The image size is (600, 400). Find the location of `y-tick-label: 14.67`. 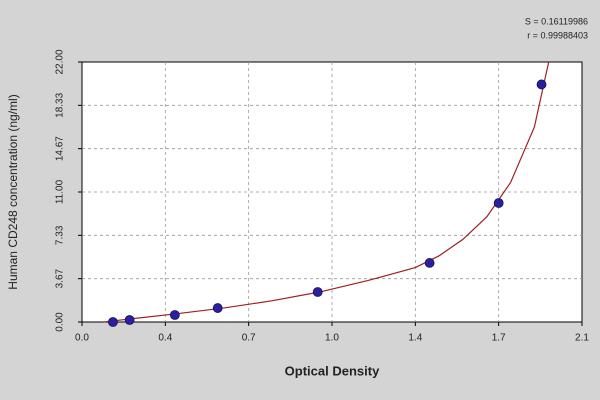

y-tick-label: 14.67 is located at coordinates (60, 148).